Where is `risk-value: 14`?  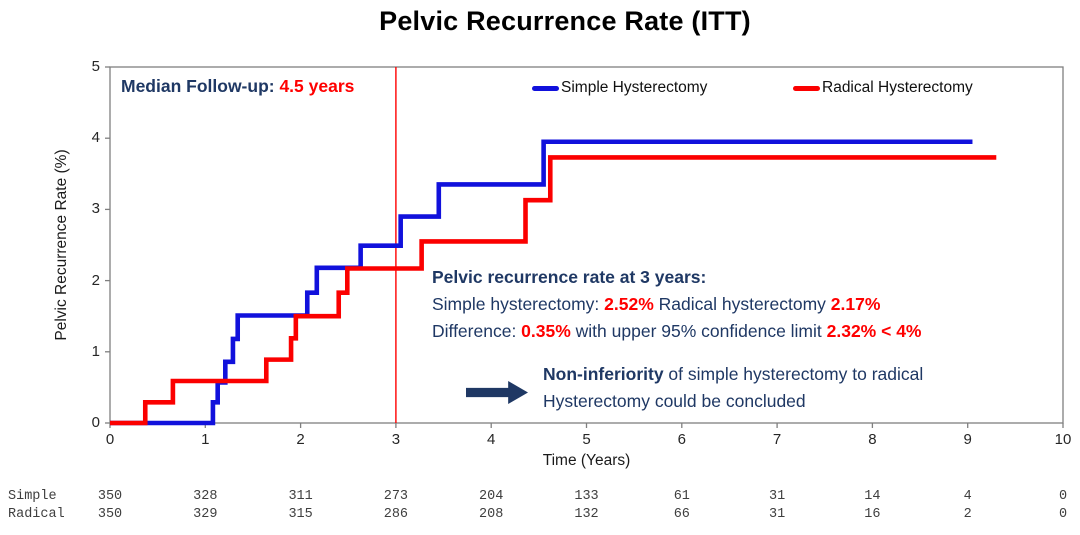 risk-value: 14 is located at coordinates (872, 496).